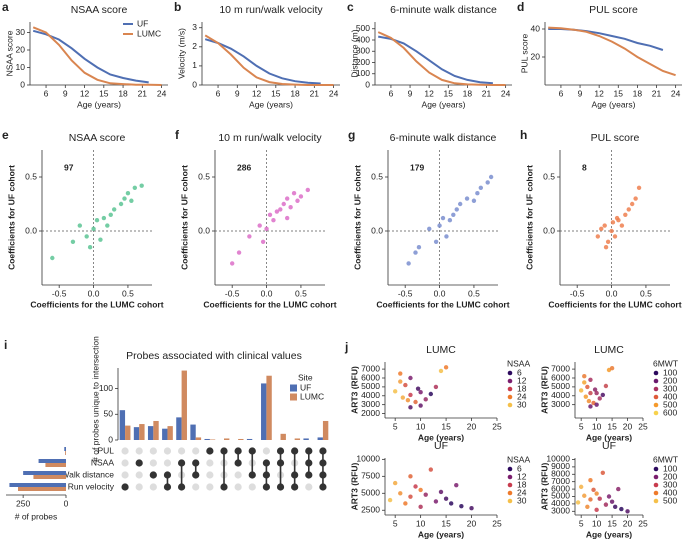 Image resolution: width=685 pixels, height=554 pixels. What do you see at coordinates (443, 10) in the screenshot?
I see `chart-title: 6-minute walk distance` at bounding box center [443, 10].